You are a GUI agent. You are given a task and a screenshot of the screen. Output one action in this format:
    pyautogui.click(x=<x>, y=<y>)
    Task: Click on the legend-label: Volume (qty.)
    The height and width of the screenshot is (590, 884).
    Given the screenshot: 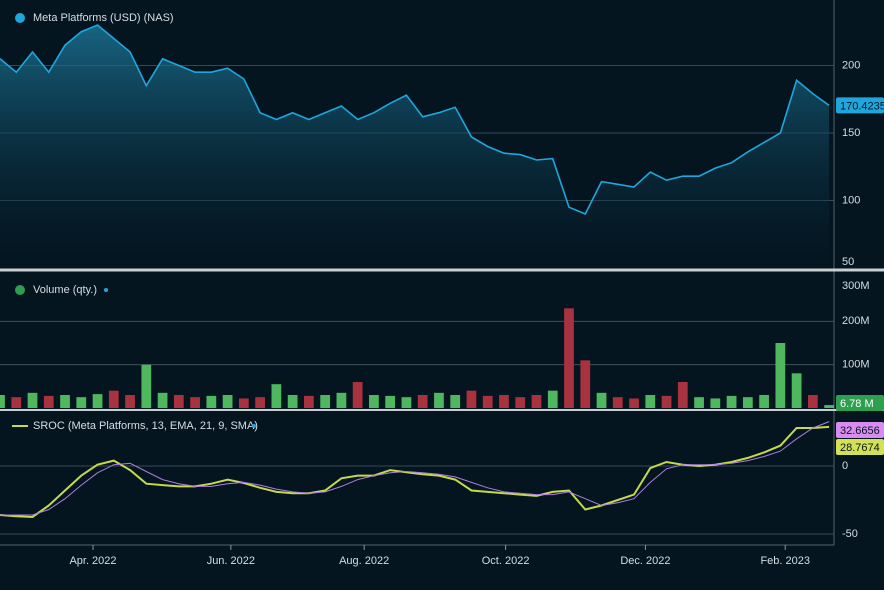 What is the action you would take?
    pyautogui.click(x=65, y=290)
    